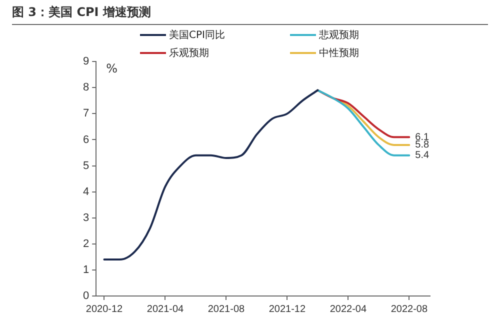 This screenshot has width=500, height=325. Describe the element at coordinates (250, 14) in the screenshot. I see `chart-title: 图 3：美国 CPI 增速预测` at that location.